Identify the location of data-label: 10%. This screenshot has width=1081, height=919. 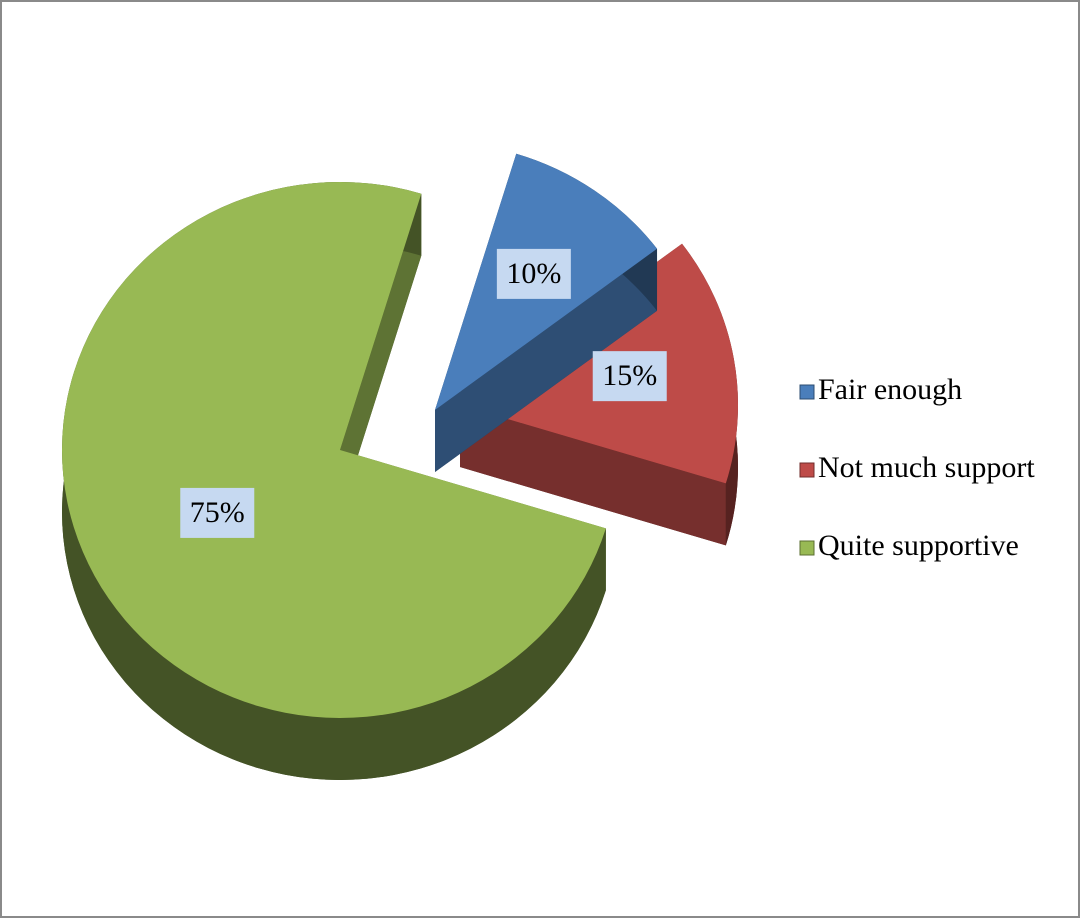
(533, 273).